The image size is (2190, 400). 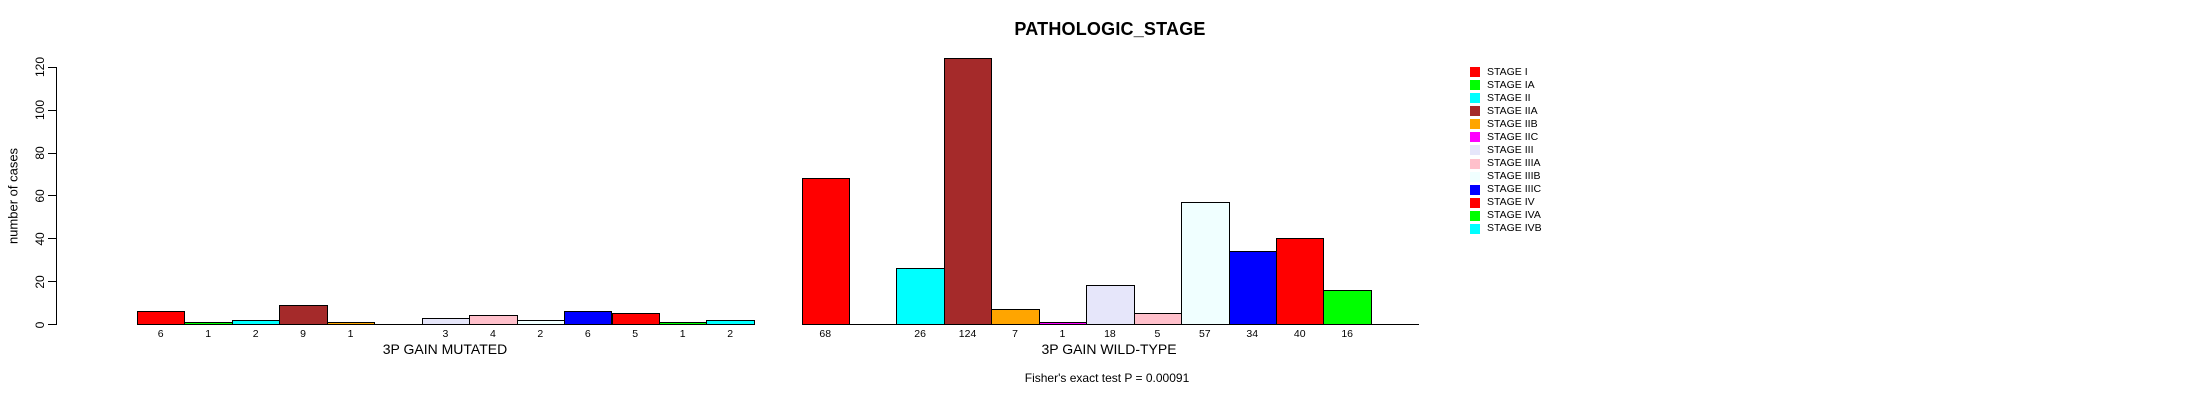 I want to click on legend-label: STAGE IIIB, so click(x=1514, y=176).